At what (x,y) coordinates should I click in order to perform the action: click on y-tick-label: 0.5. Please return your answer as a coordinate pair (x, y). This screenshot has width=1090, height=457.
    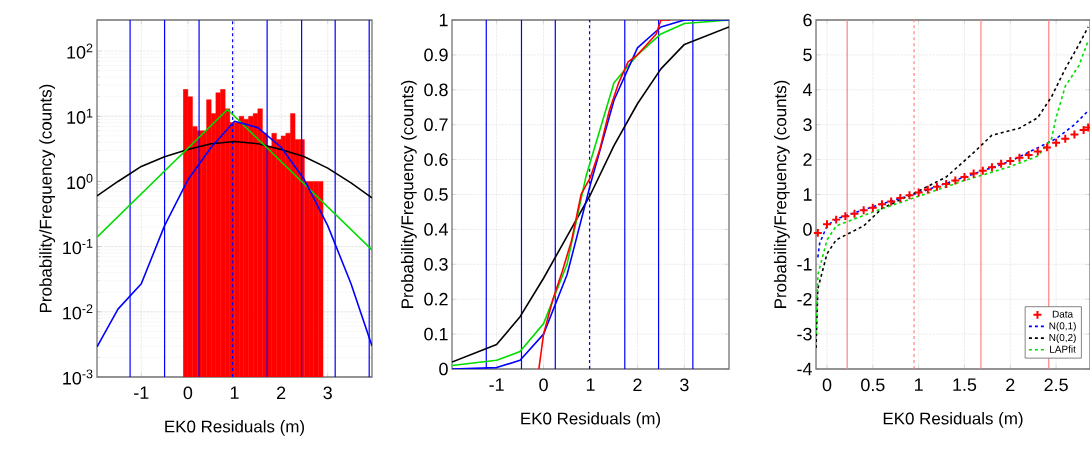
    Looking at the image, I should click on (436, 194).